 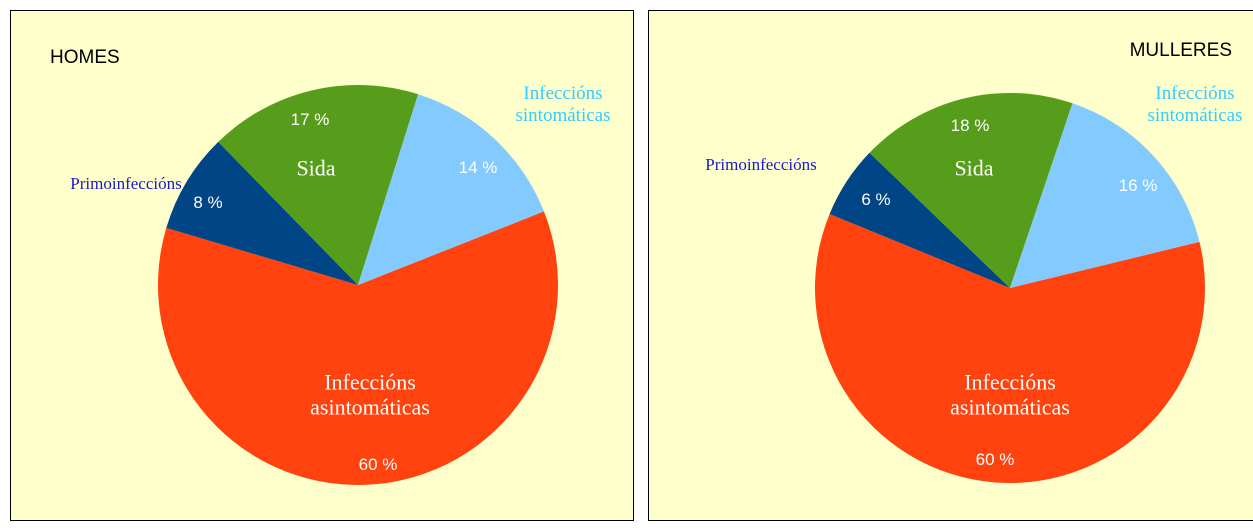 What do you see at coordinates (478, 168) in the screenshot?
I see `value-label: 14 %` at bounding box center [478, 168].